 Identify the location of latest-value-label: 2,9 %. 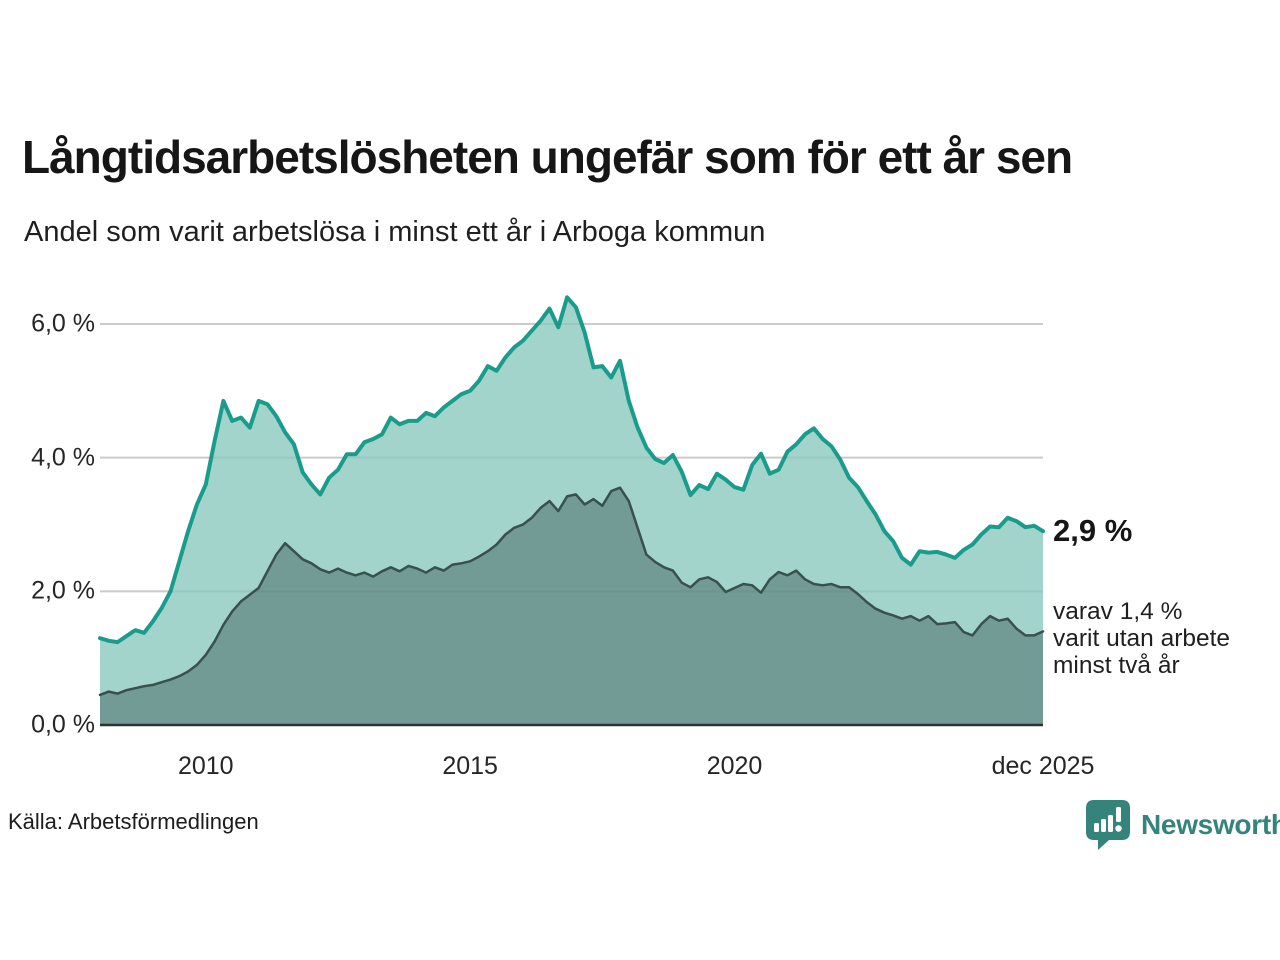
(1093, 530).